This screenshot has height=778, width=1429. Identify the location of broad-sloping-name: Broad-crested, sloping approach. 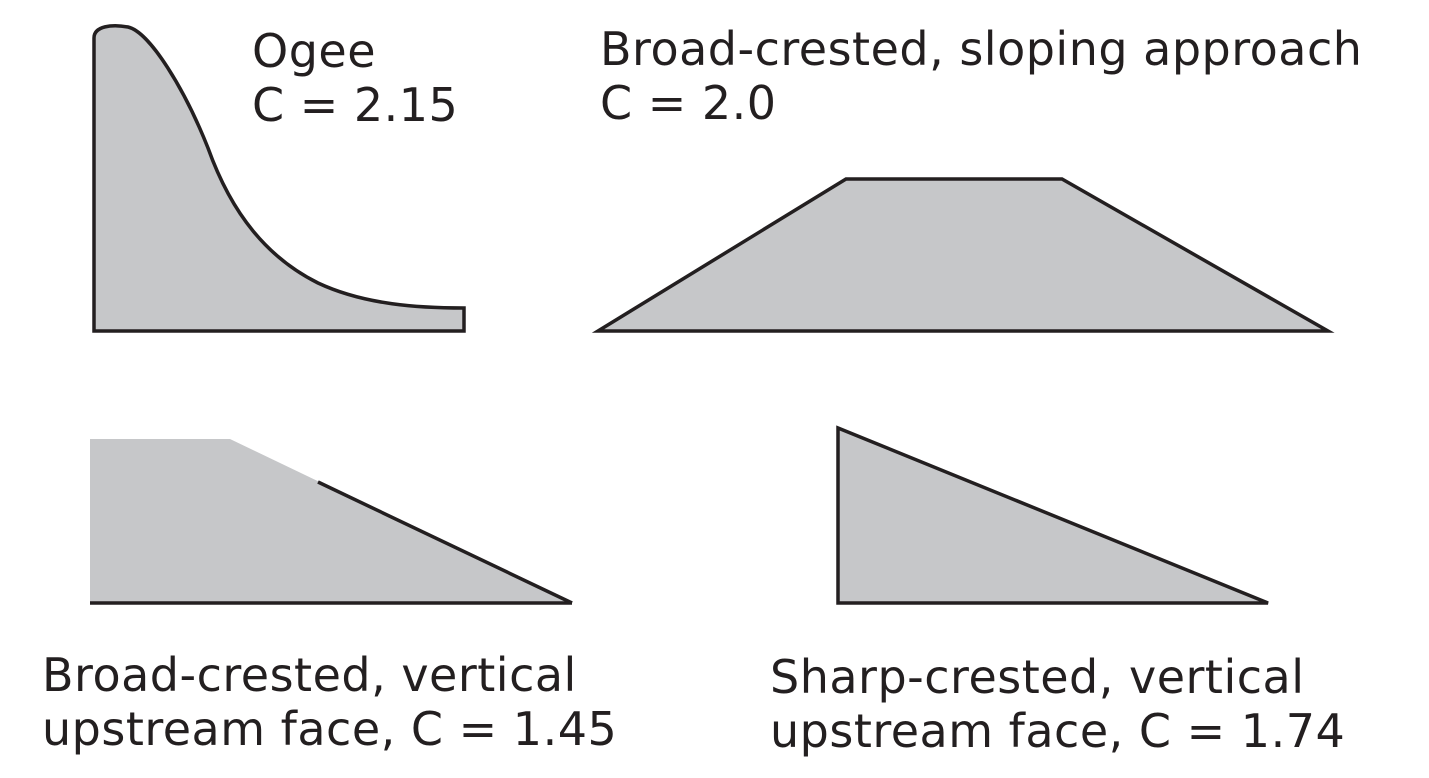
(981, 49).